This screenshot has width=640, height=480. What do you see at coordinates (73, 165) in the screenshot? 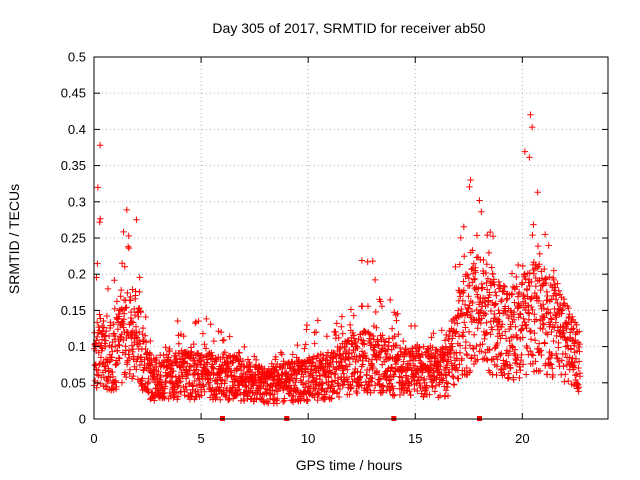
I see `y-tick-label: 0.35` at bounding box center [73, 165].